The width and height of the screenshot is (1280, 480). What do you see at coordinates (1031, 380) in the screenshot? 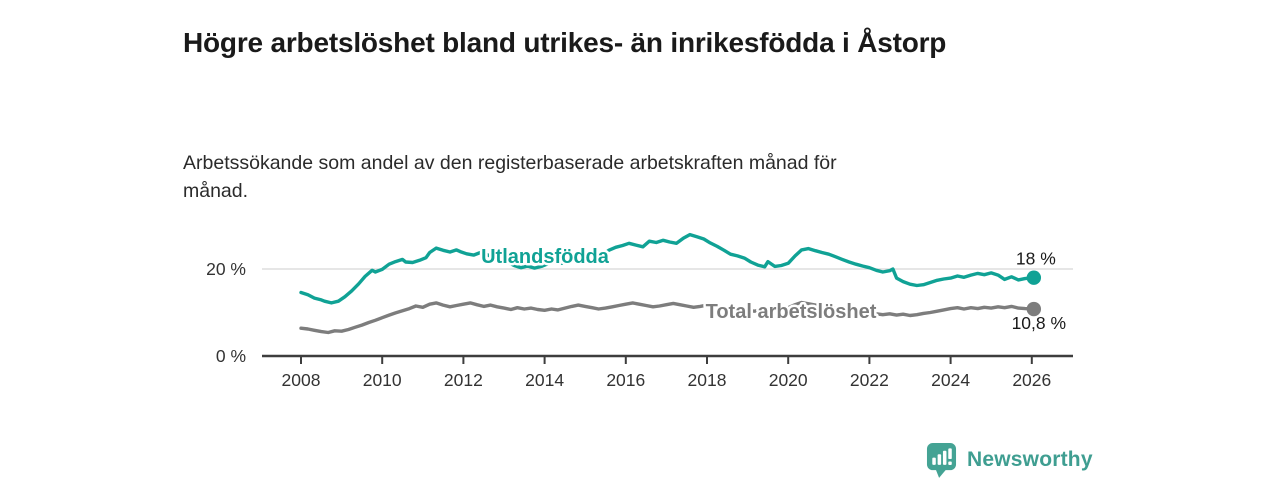
I see `x-axis-label-2026: 2026` at bounding box center [1031, 380].